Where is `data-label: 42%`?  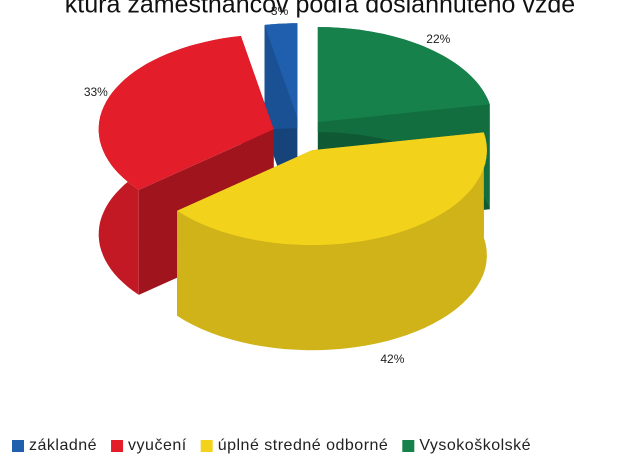
data-label: 42% is located at coordinates (392, 359).